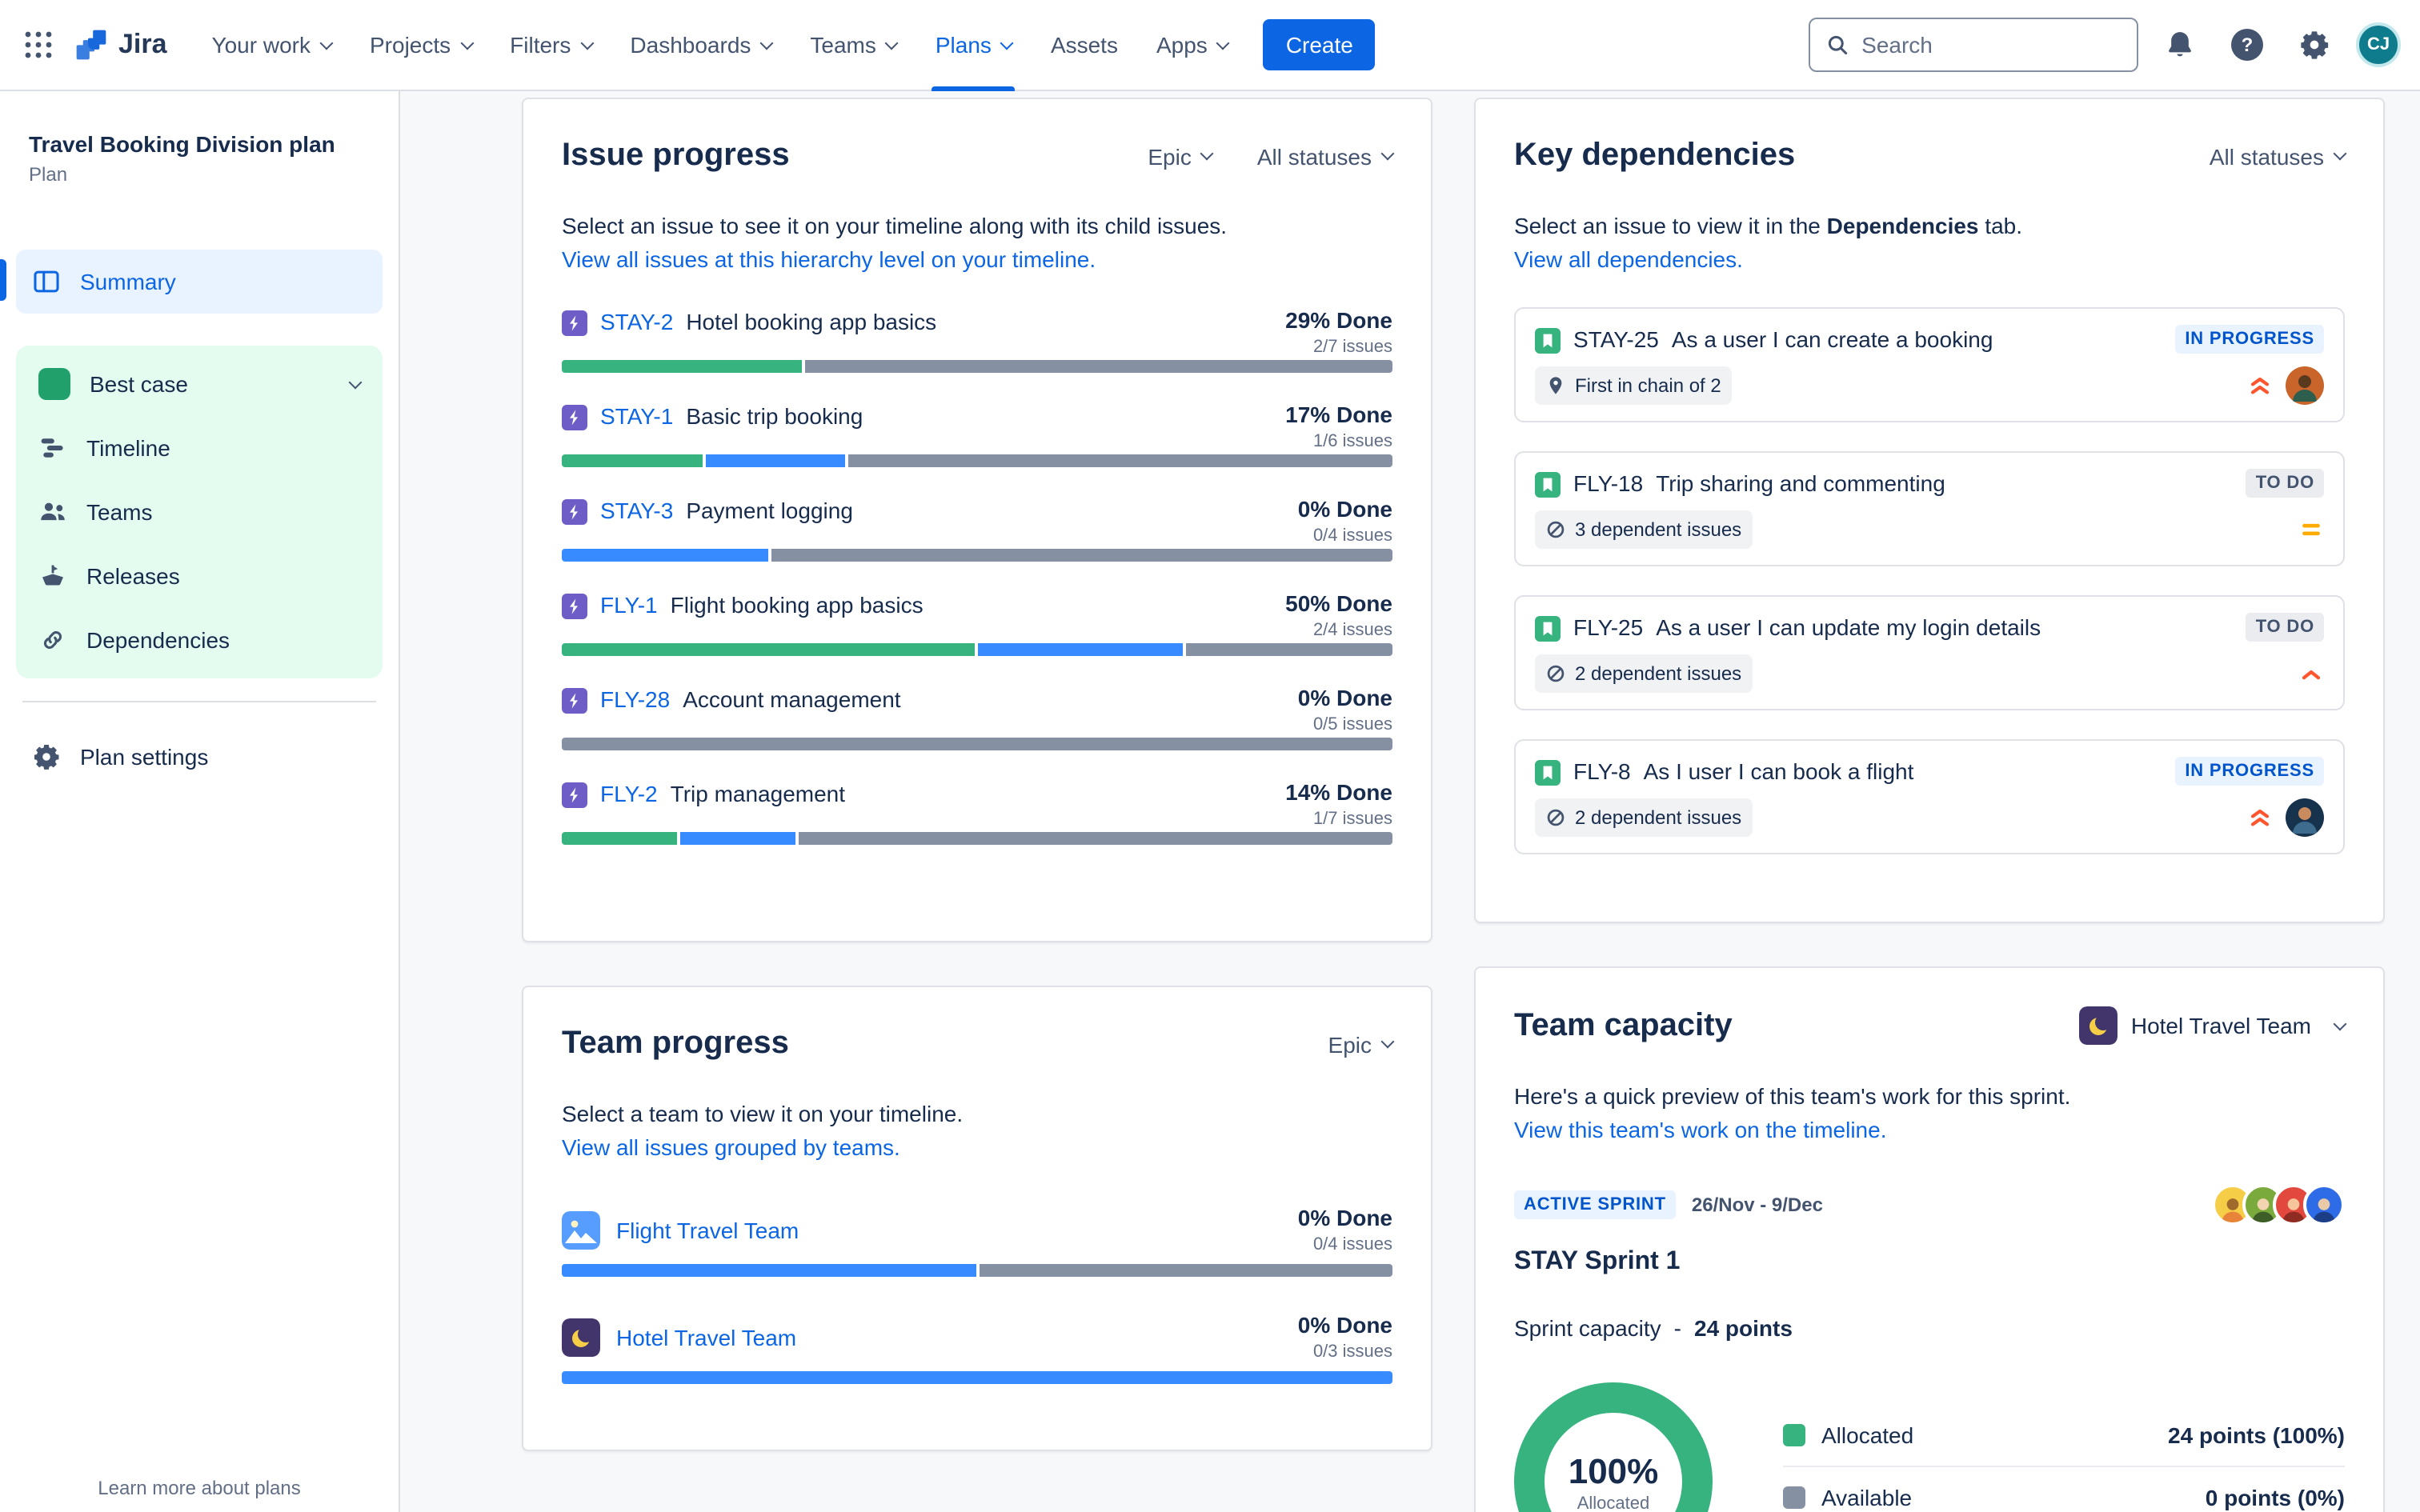  I want to click on sidebar-item-label: Timeline, so click(128, 448).